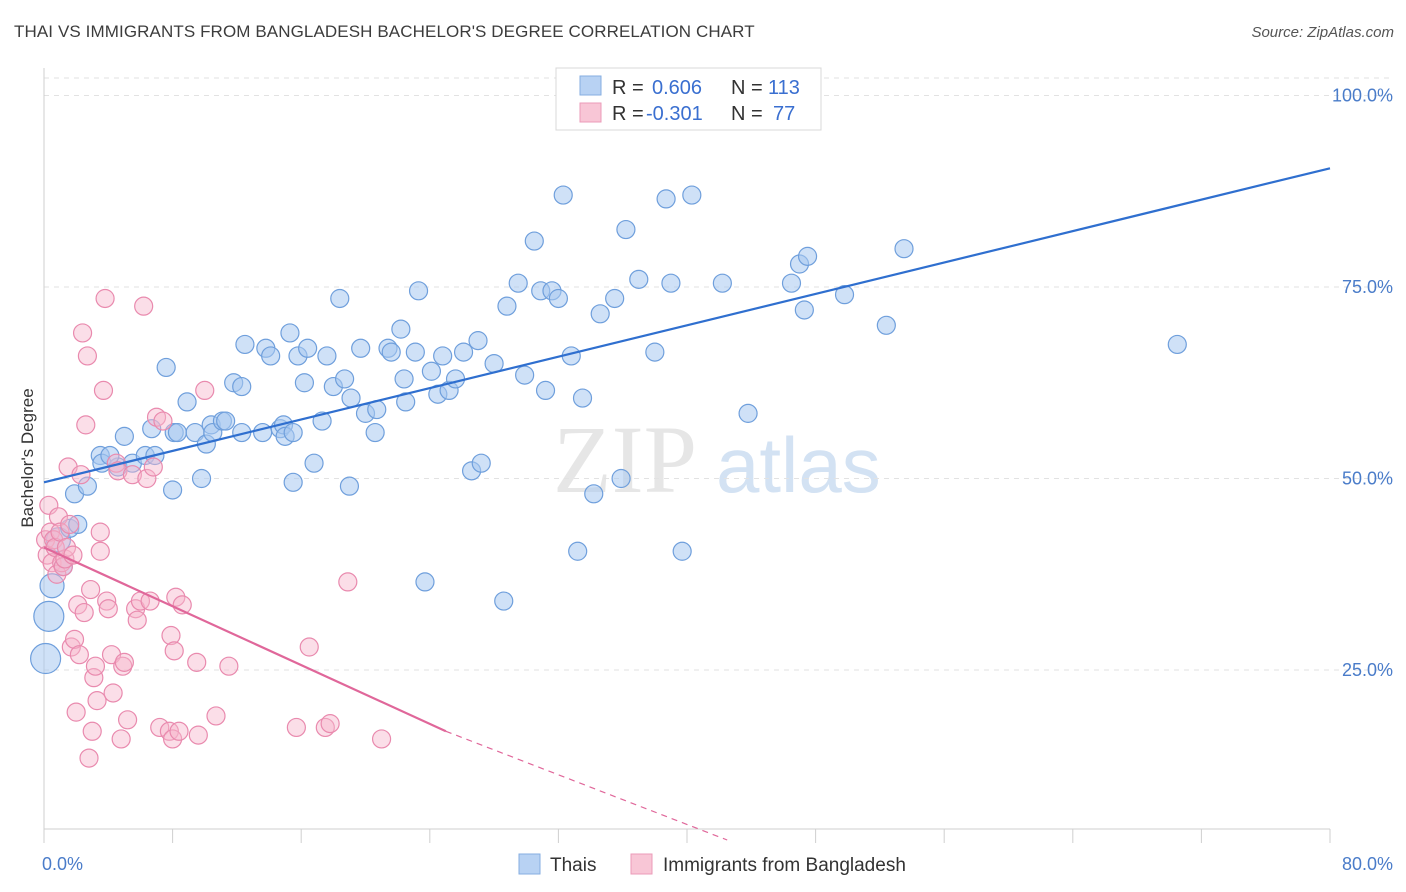  What do you see at coordinates (590, 85) in the screenshot?
I see `legend-swatch-thais` at bounding box center [590, 85].